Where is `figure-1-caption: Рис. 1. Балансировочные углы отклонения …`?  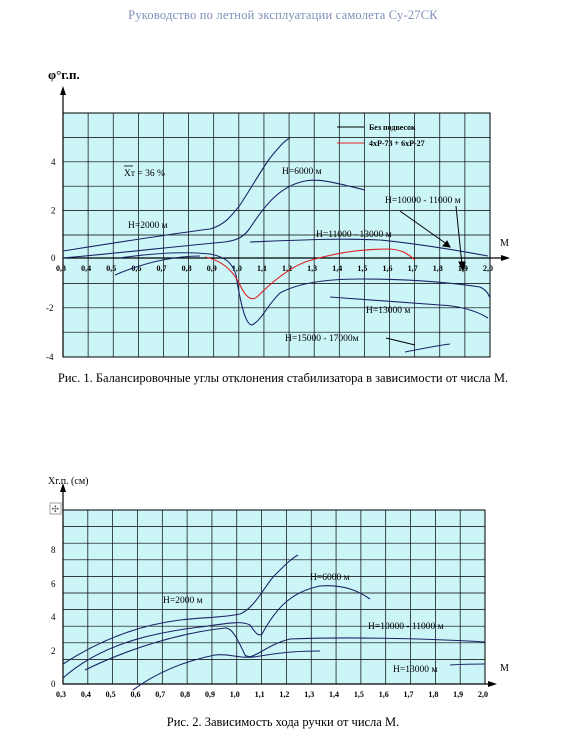 figure-1-caption: Рис. 1. Балансировочные углы отклонения … is located at coordinates (283, 378).